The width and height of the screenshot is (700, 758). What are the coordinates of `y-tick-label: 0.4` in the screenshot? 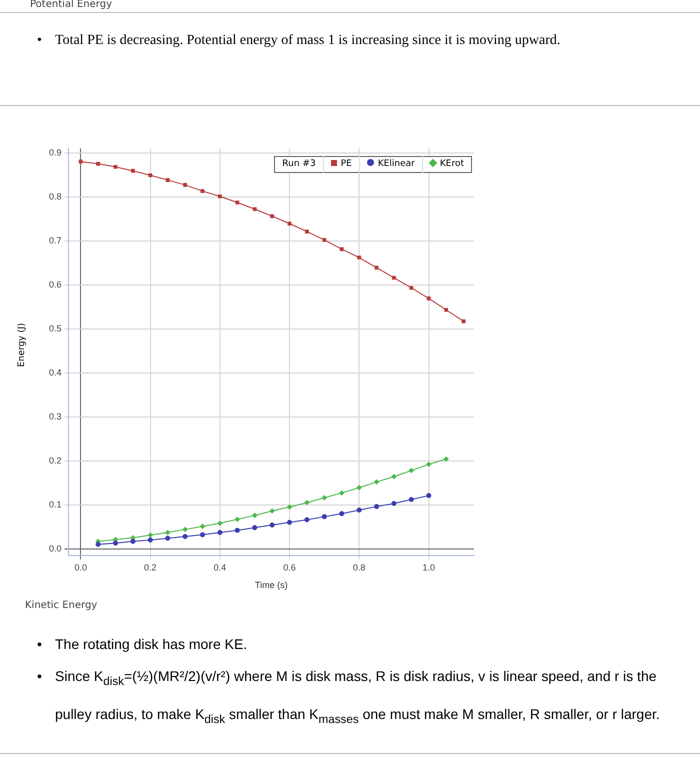 It's located at (55, 372).